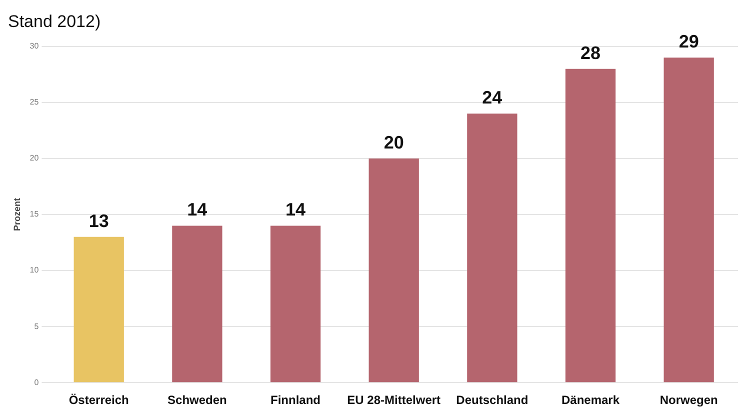 Image resolution: width=756 pixels, height=419 pixels. I want to click on data-label: 20, so click(394, 142).